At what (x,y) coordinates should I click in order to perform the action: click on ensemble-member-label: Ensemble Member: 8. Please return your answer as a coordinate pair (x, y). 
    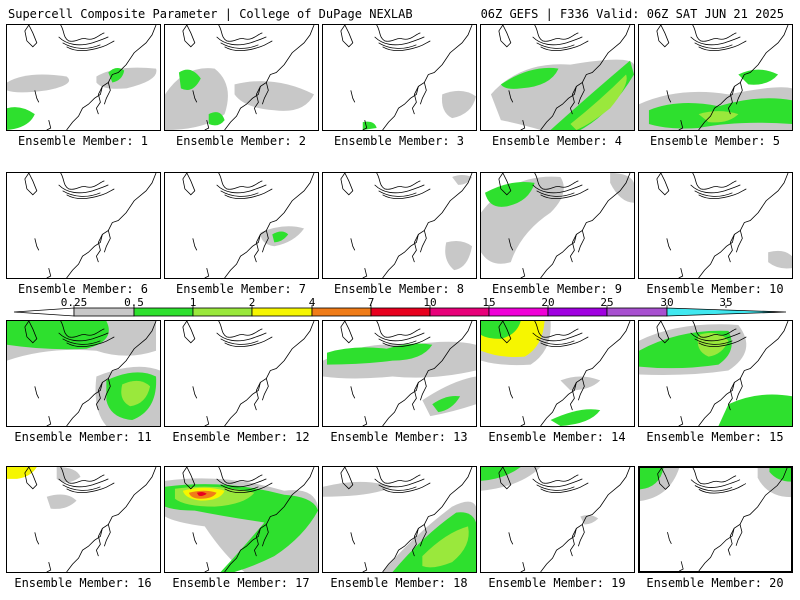
    Looking at the image, I should click on (399, 289).